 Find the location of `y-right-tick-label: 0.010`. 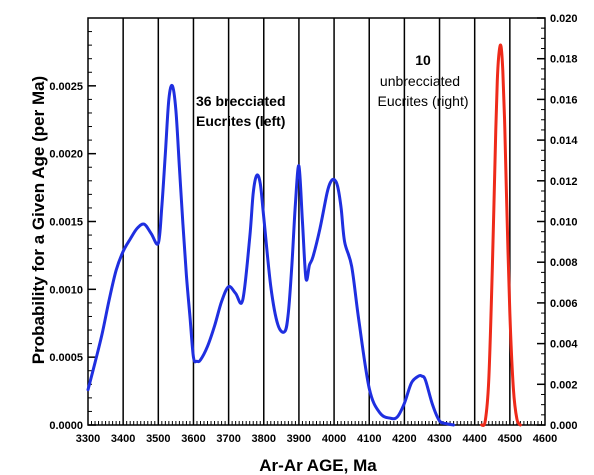

y-right-tick-label: 0.010 is located at coordinates (564, 223).